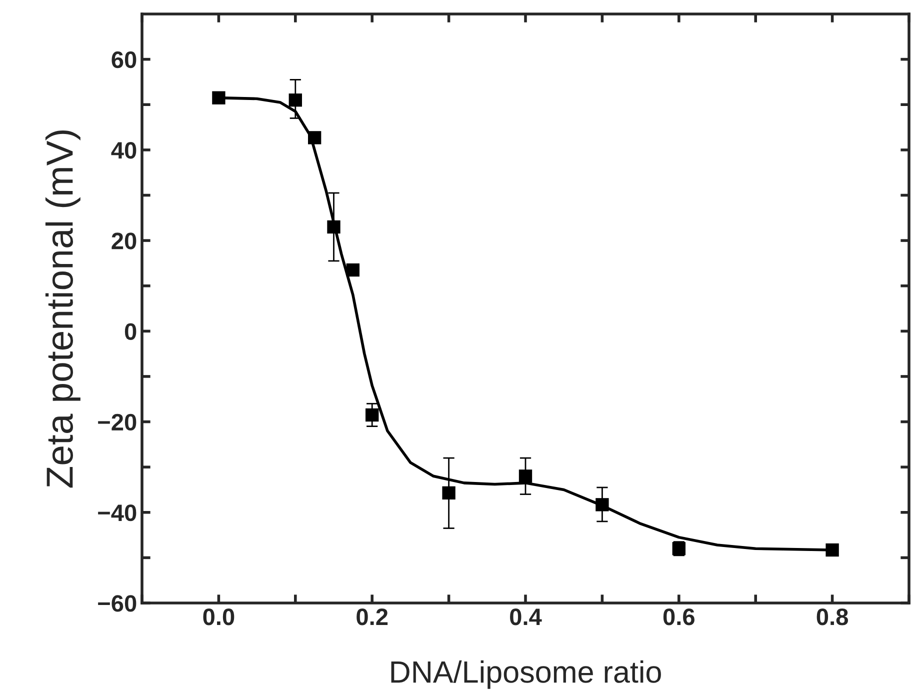 Image resolution: width=921 pixels, height=700 pixels. Describe the element at coordinates (124, 59) in the screenshot. I see `y-tick-label: 60` at that location.